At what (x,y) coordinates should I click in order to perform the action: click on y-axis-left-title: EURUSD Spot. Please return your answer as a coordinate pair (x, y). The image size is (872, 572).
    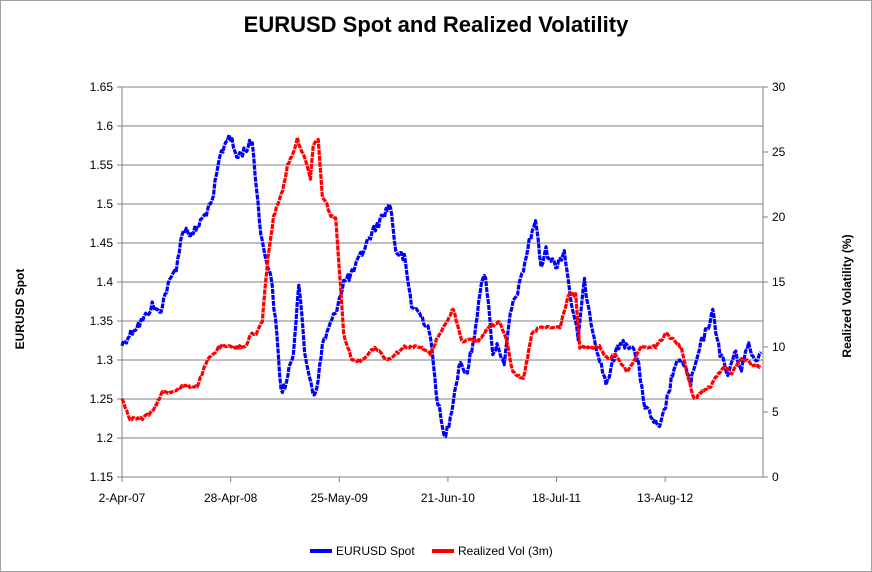
    Looking at the image, I should click on (20, 309).